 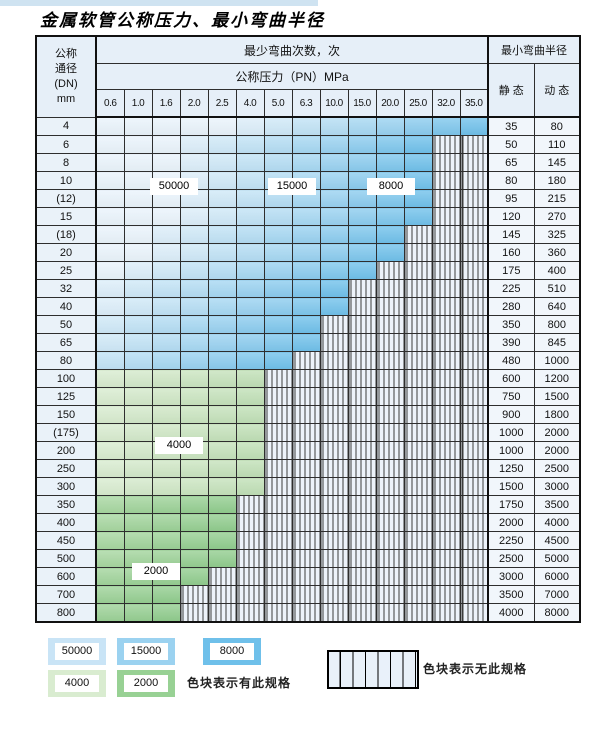 I want to click on table-row-dn-10: 10 80 180, so click(x=308, y=180).